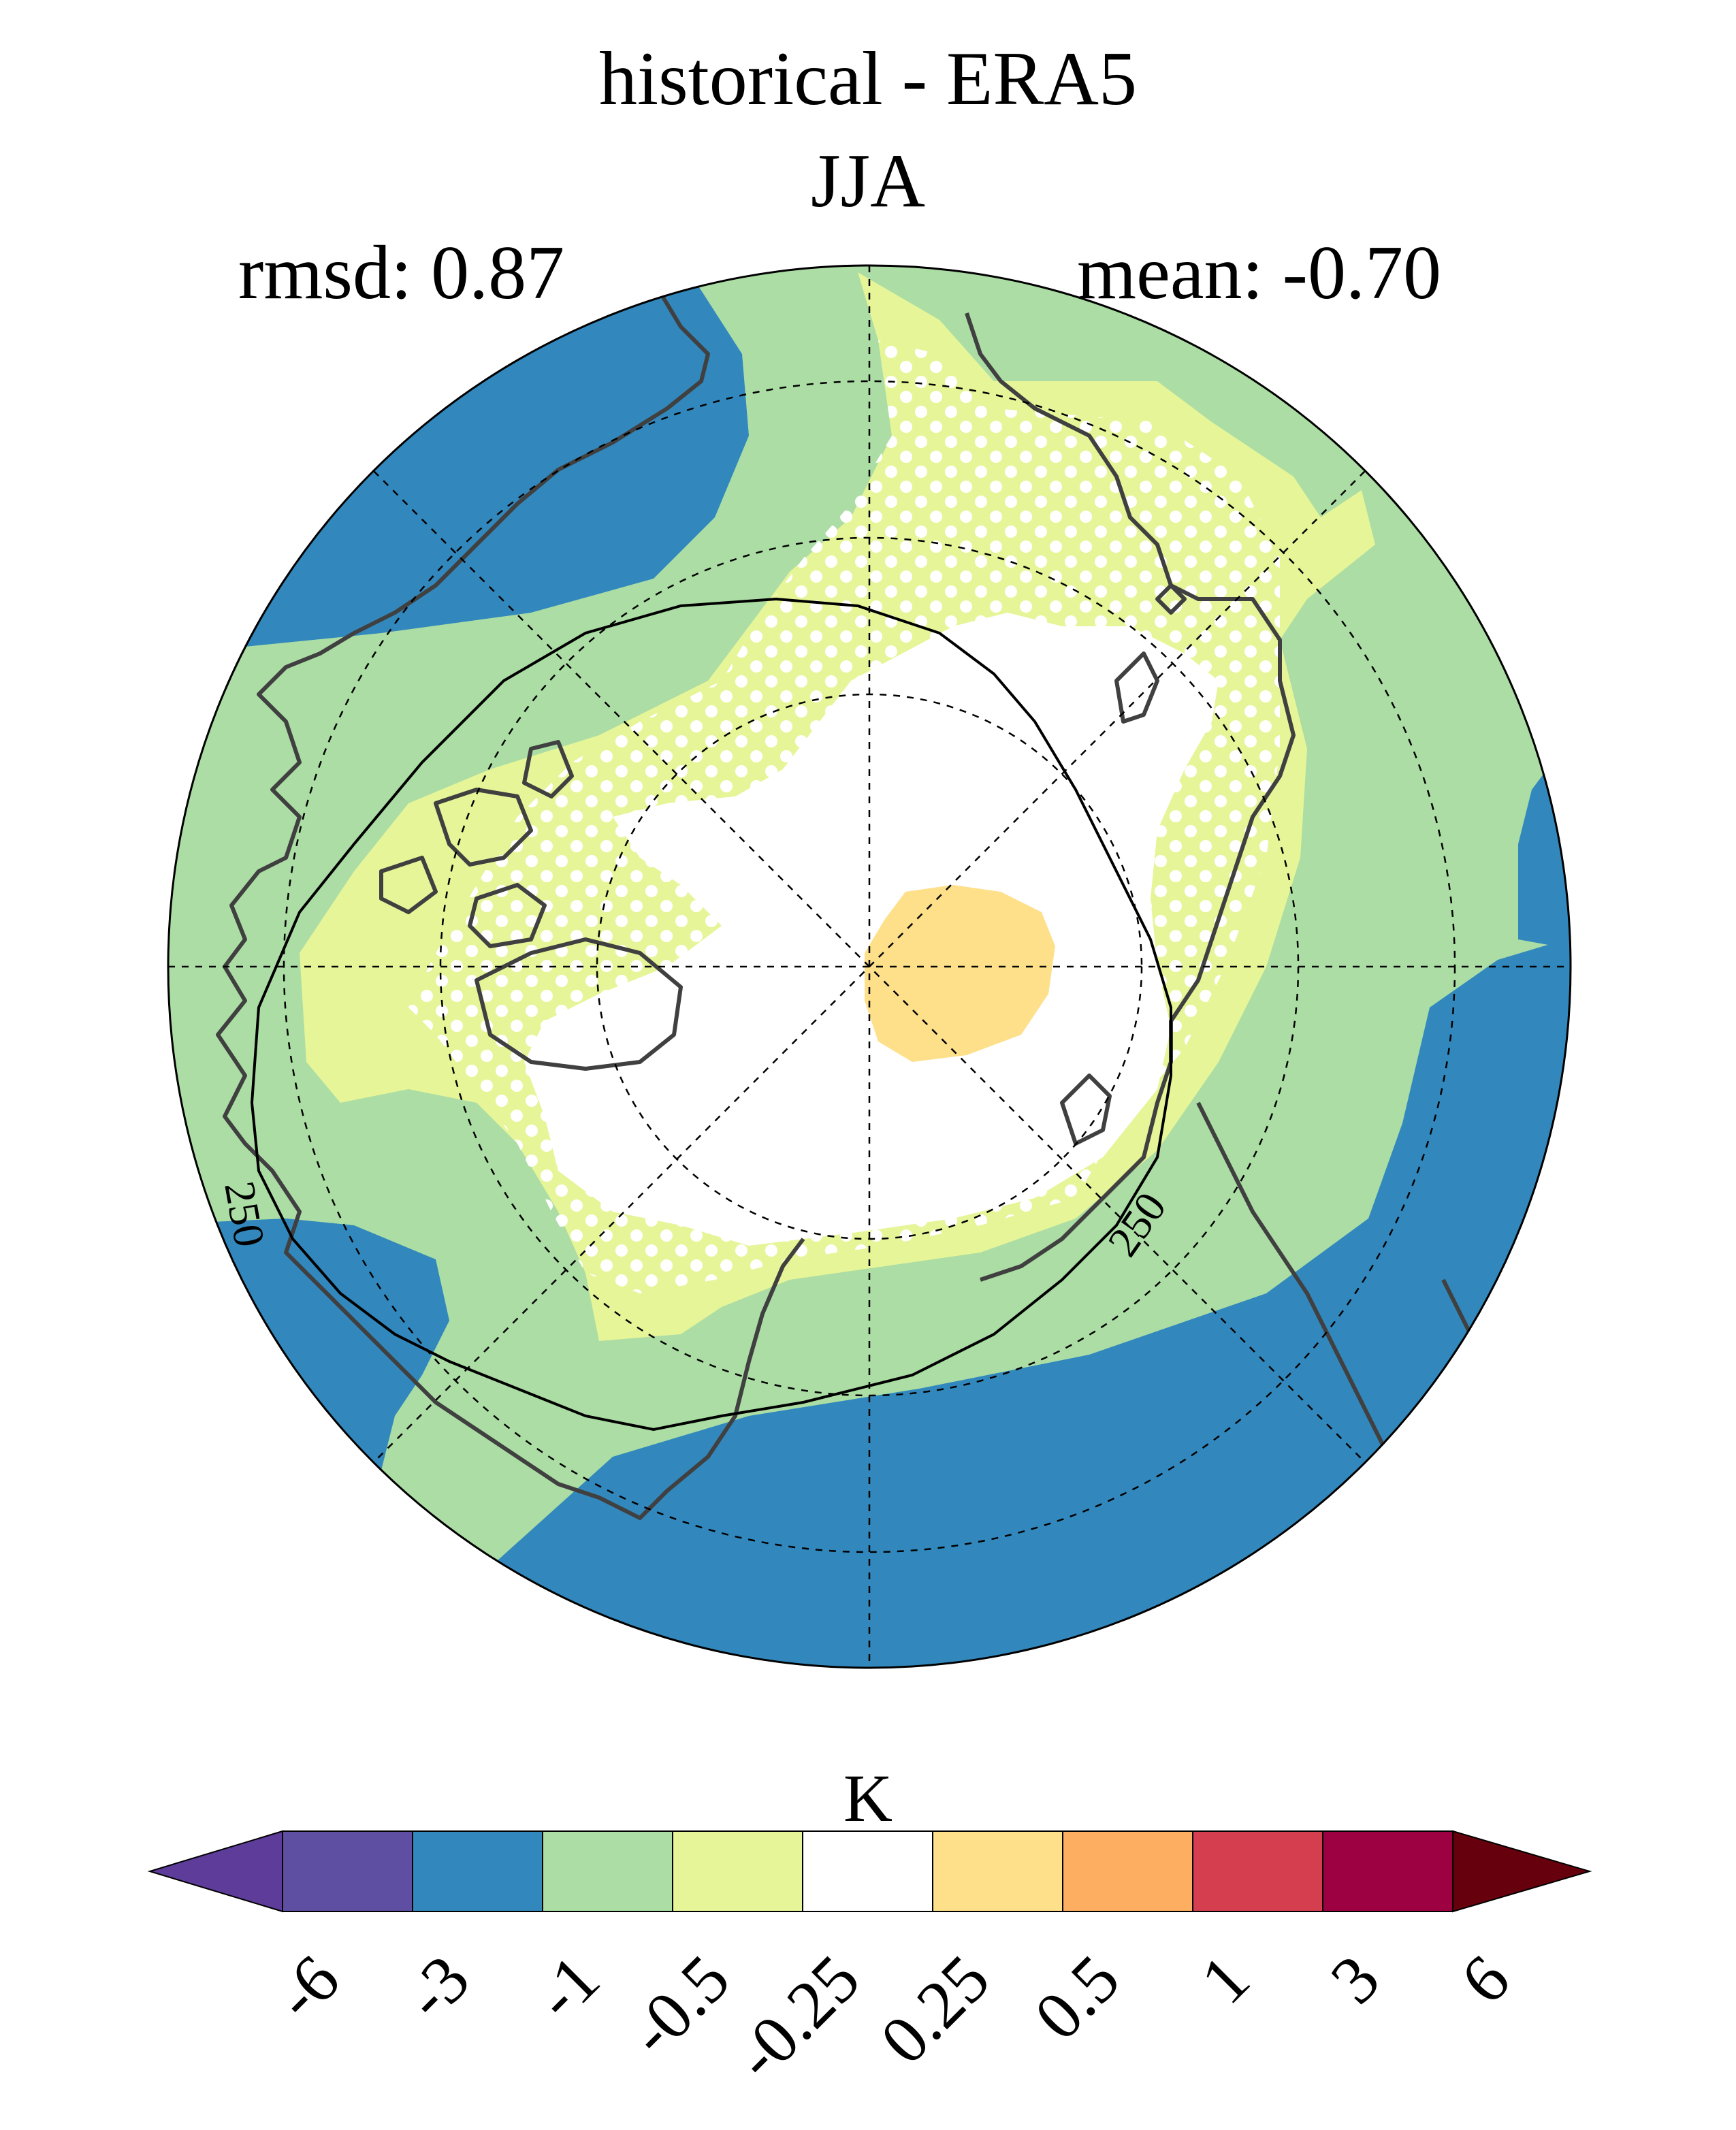  Describe the element at coordinates (1545, 854) in the screenshot. I see `field-blue-east` at that location.